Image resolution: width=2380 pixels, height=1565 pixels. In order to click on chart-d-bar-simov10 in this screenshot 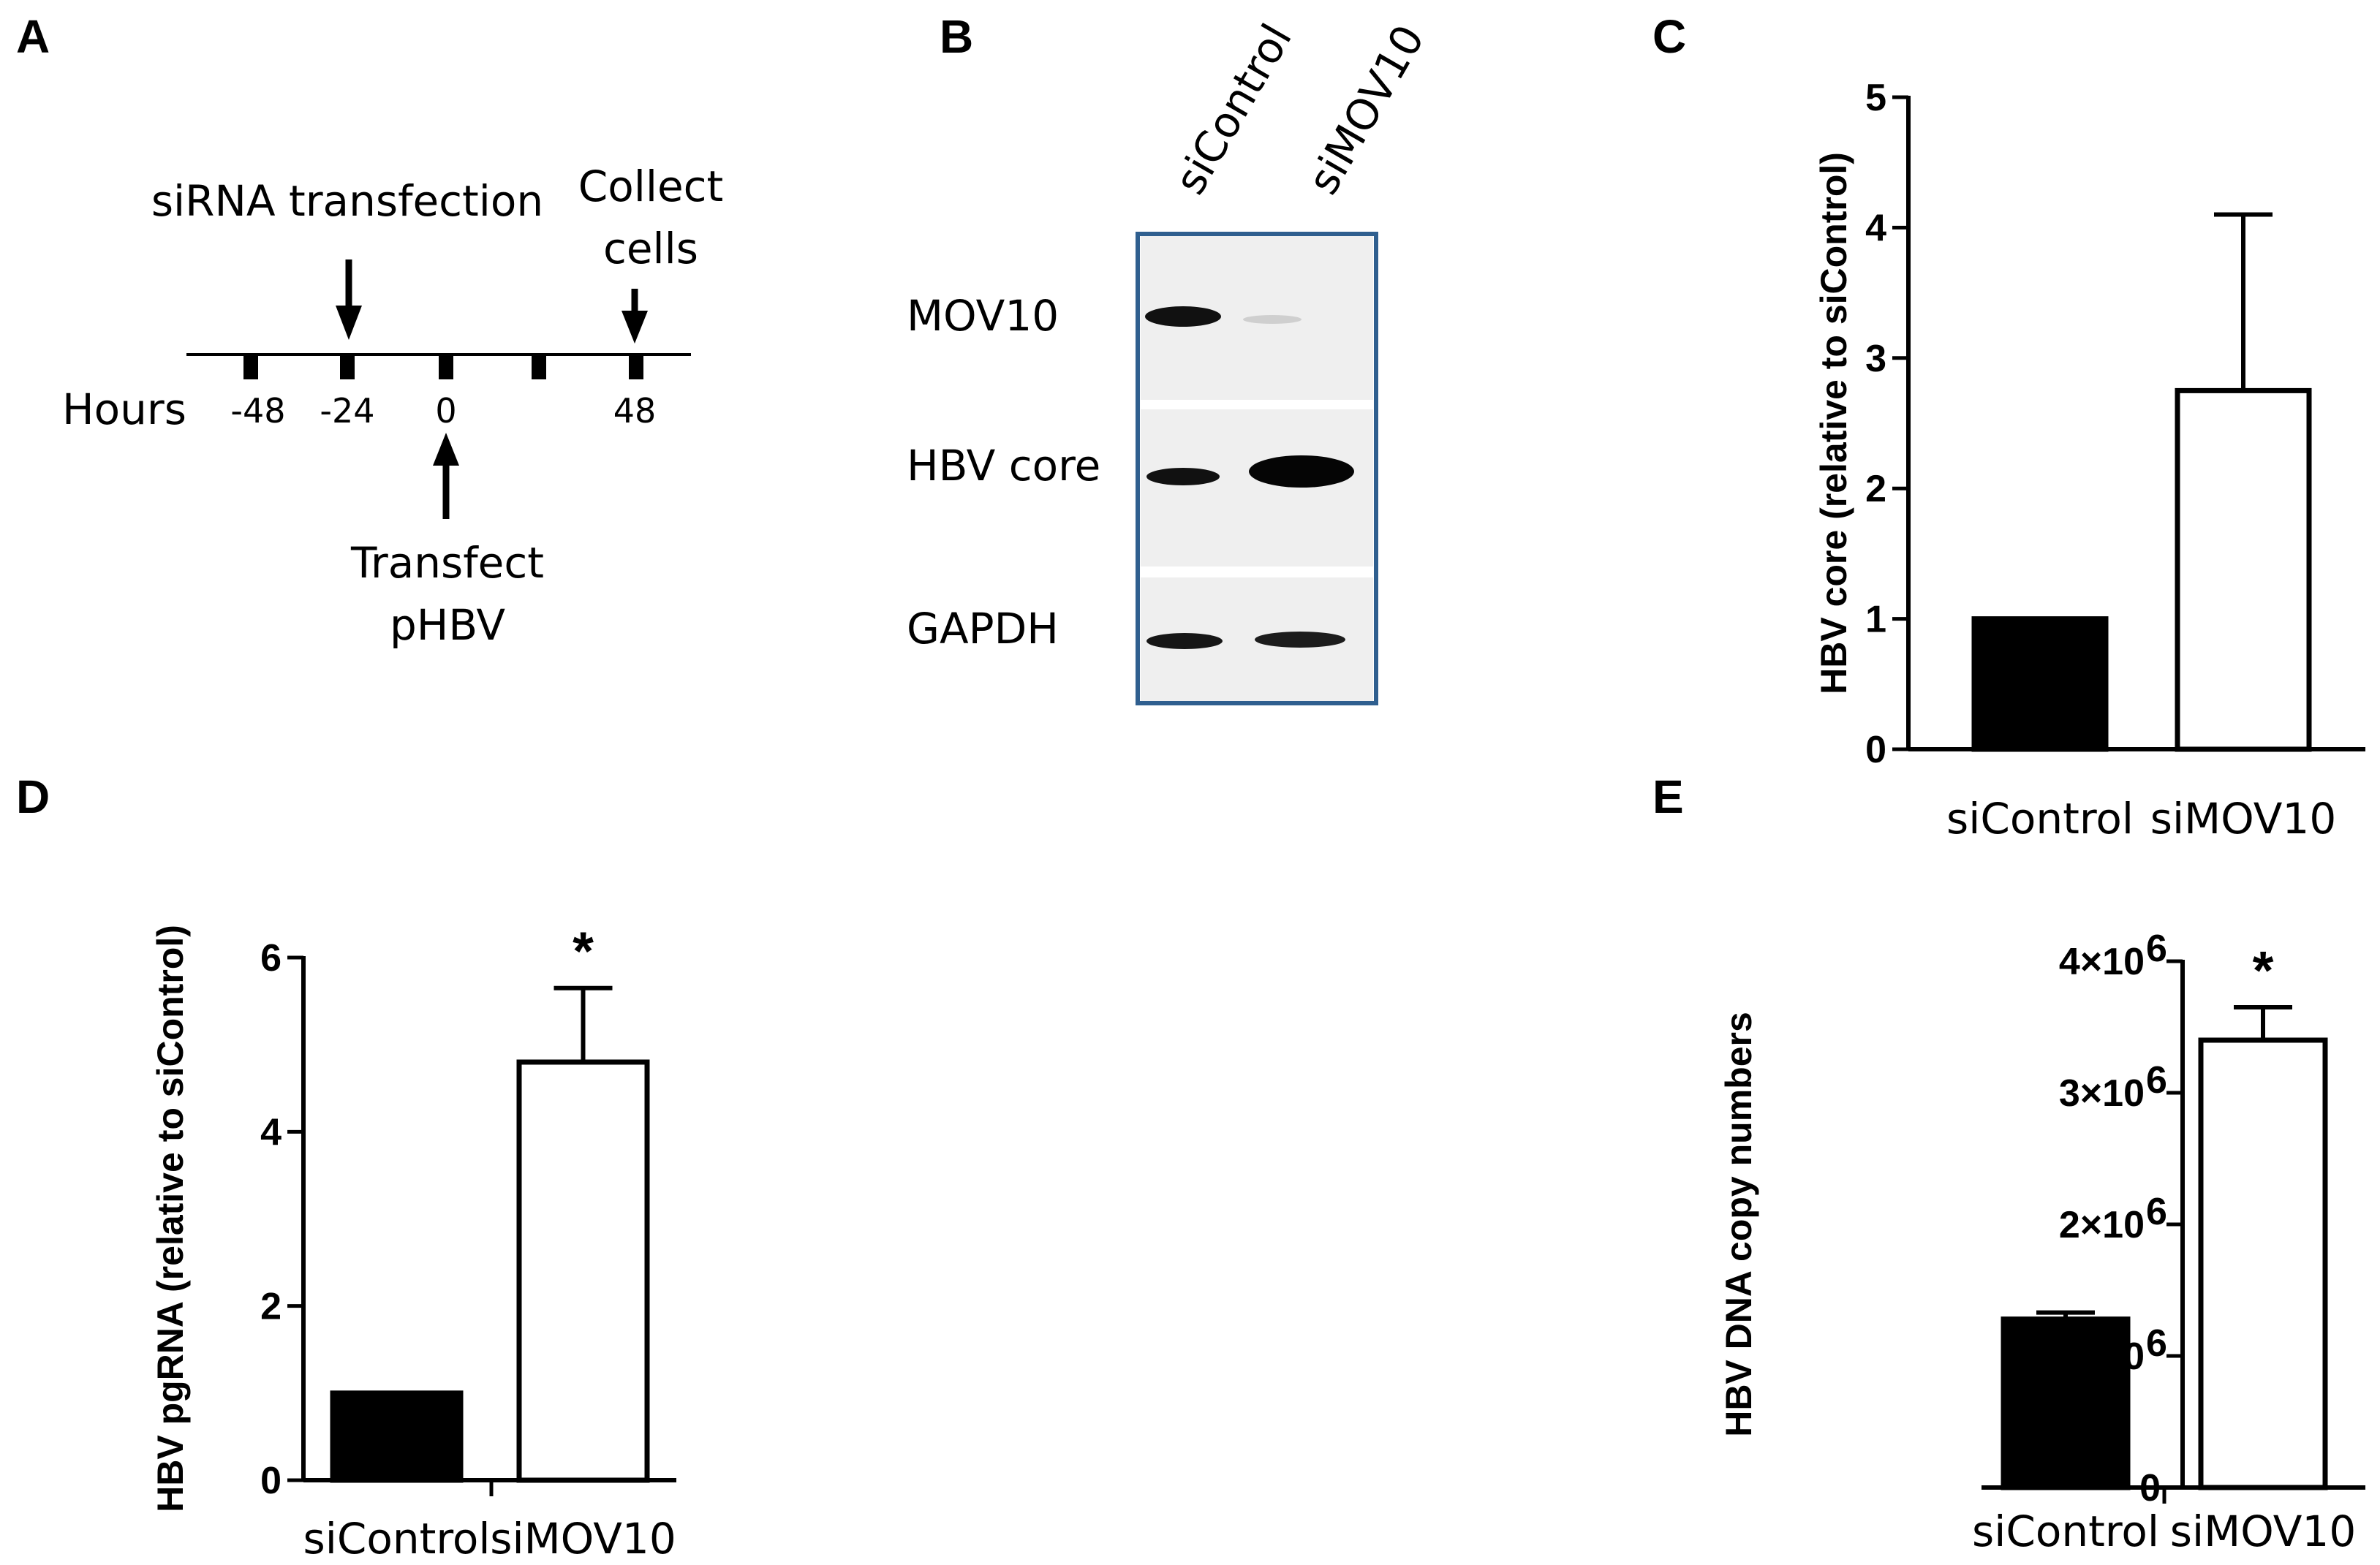, I will do `click(583, 1271)`.